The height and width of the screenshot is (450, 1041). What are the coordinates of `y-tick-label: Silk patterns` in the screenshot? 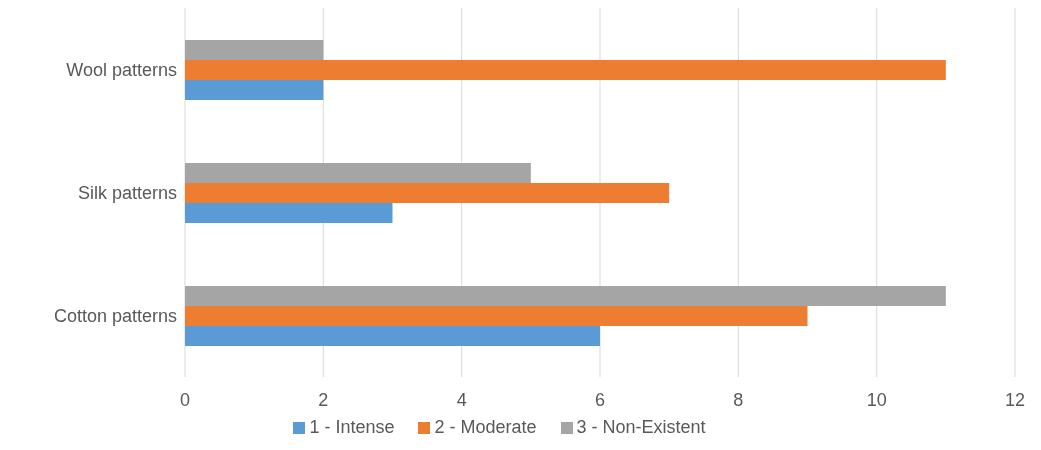 It's located at (127, 192).